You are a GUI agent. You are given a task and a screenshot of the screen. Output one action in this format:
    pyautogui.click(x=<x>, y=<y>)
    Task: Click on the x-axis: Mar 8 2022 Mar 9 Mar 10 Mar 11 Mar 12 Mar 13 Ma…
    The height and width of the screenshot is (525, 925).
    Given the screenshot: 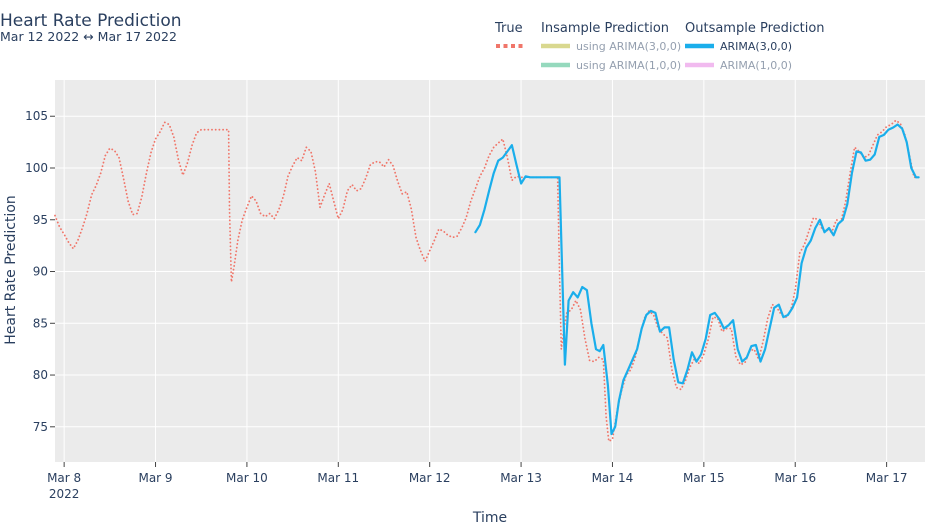 What is the action you would take?
    pyautogui.click(x=477, y=481)
    